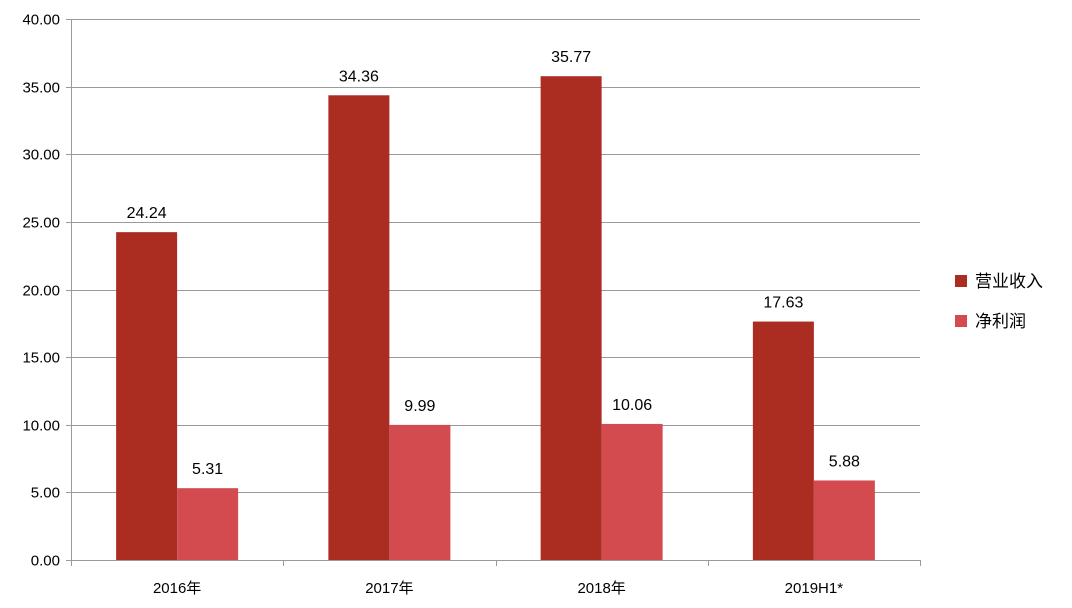  What do you see at coordinates (1000, 321) in the screenshot?
I see `legend-label: 净利润` at bounding box center [1000, 321].